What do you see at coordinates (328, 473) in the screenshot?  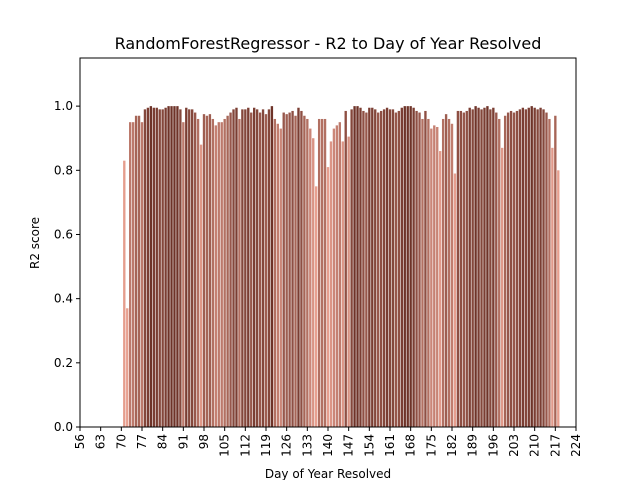 I see `x-axis-label: Day of Year Resolved` at bounding box center [328, 473].